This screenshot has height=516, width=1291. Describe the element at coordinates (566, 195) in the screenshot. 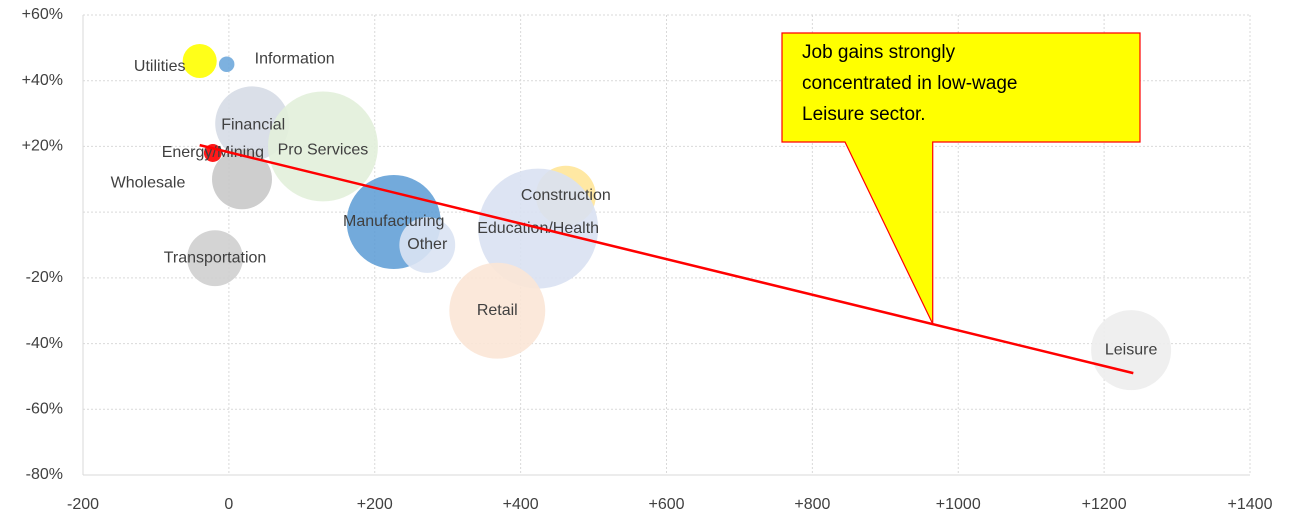

I see `bubble-label: Construction` at that location.